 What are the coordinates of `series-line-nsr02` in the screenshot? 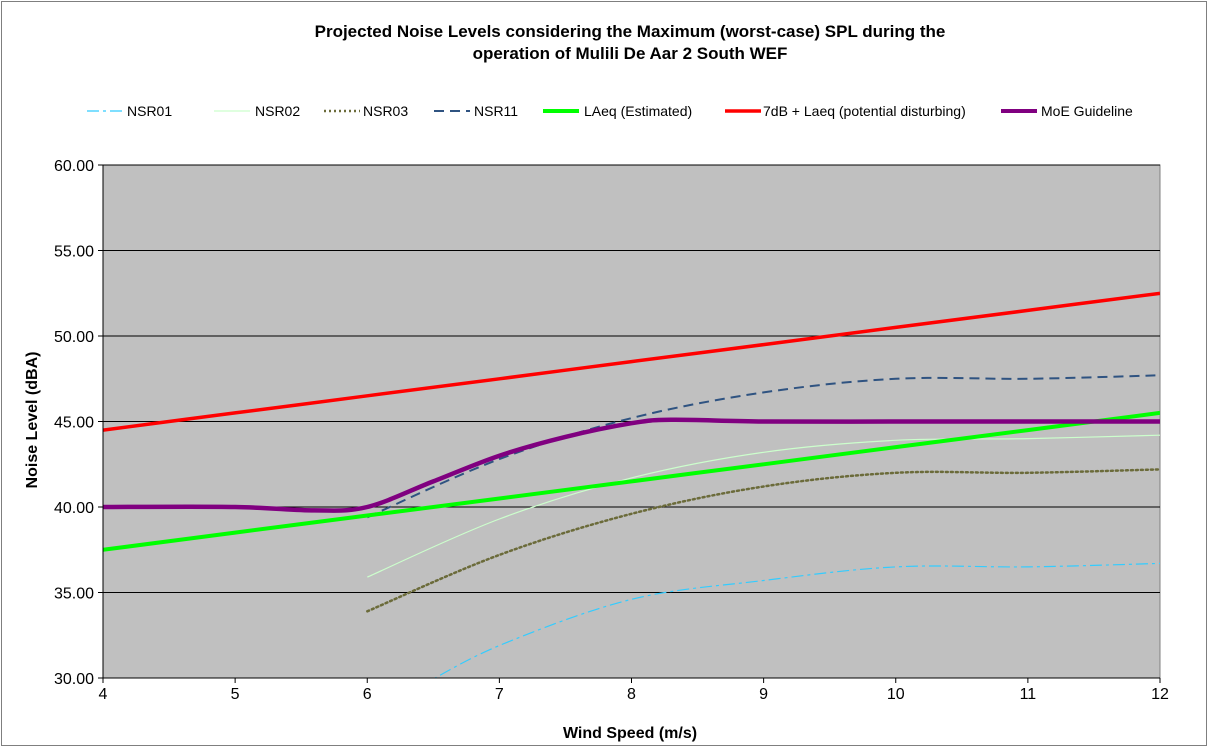 It's located at (763, 506).